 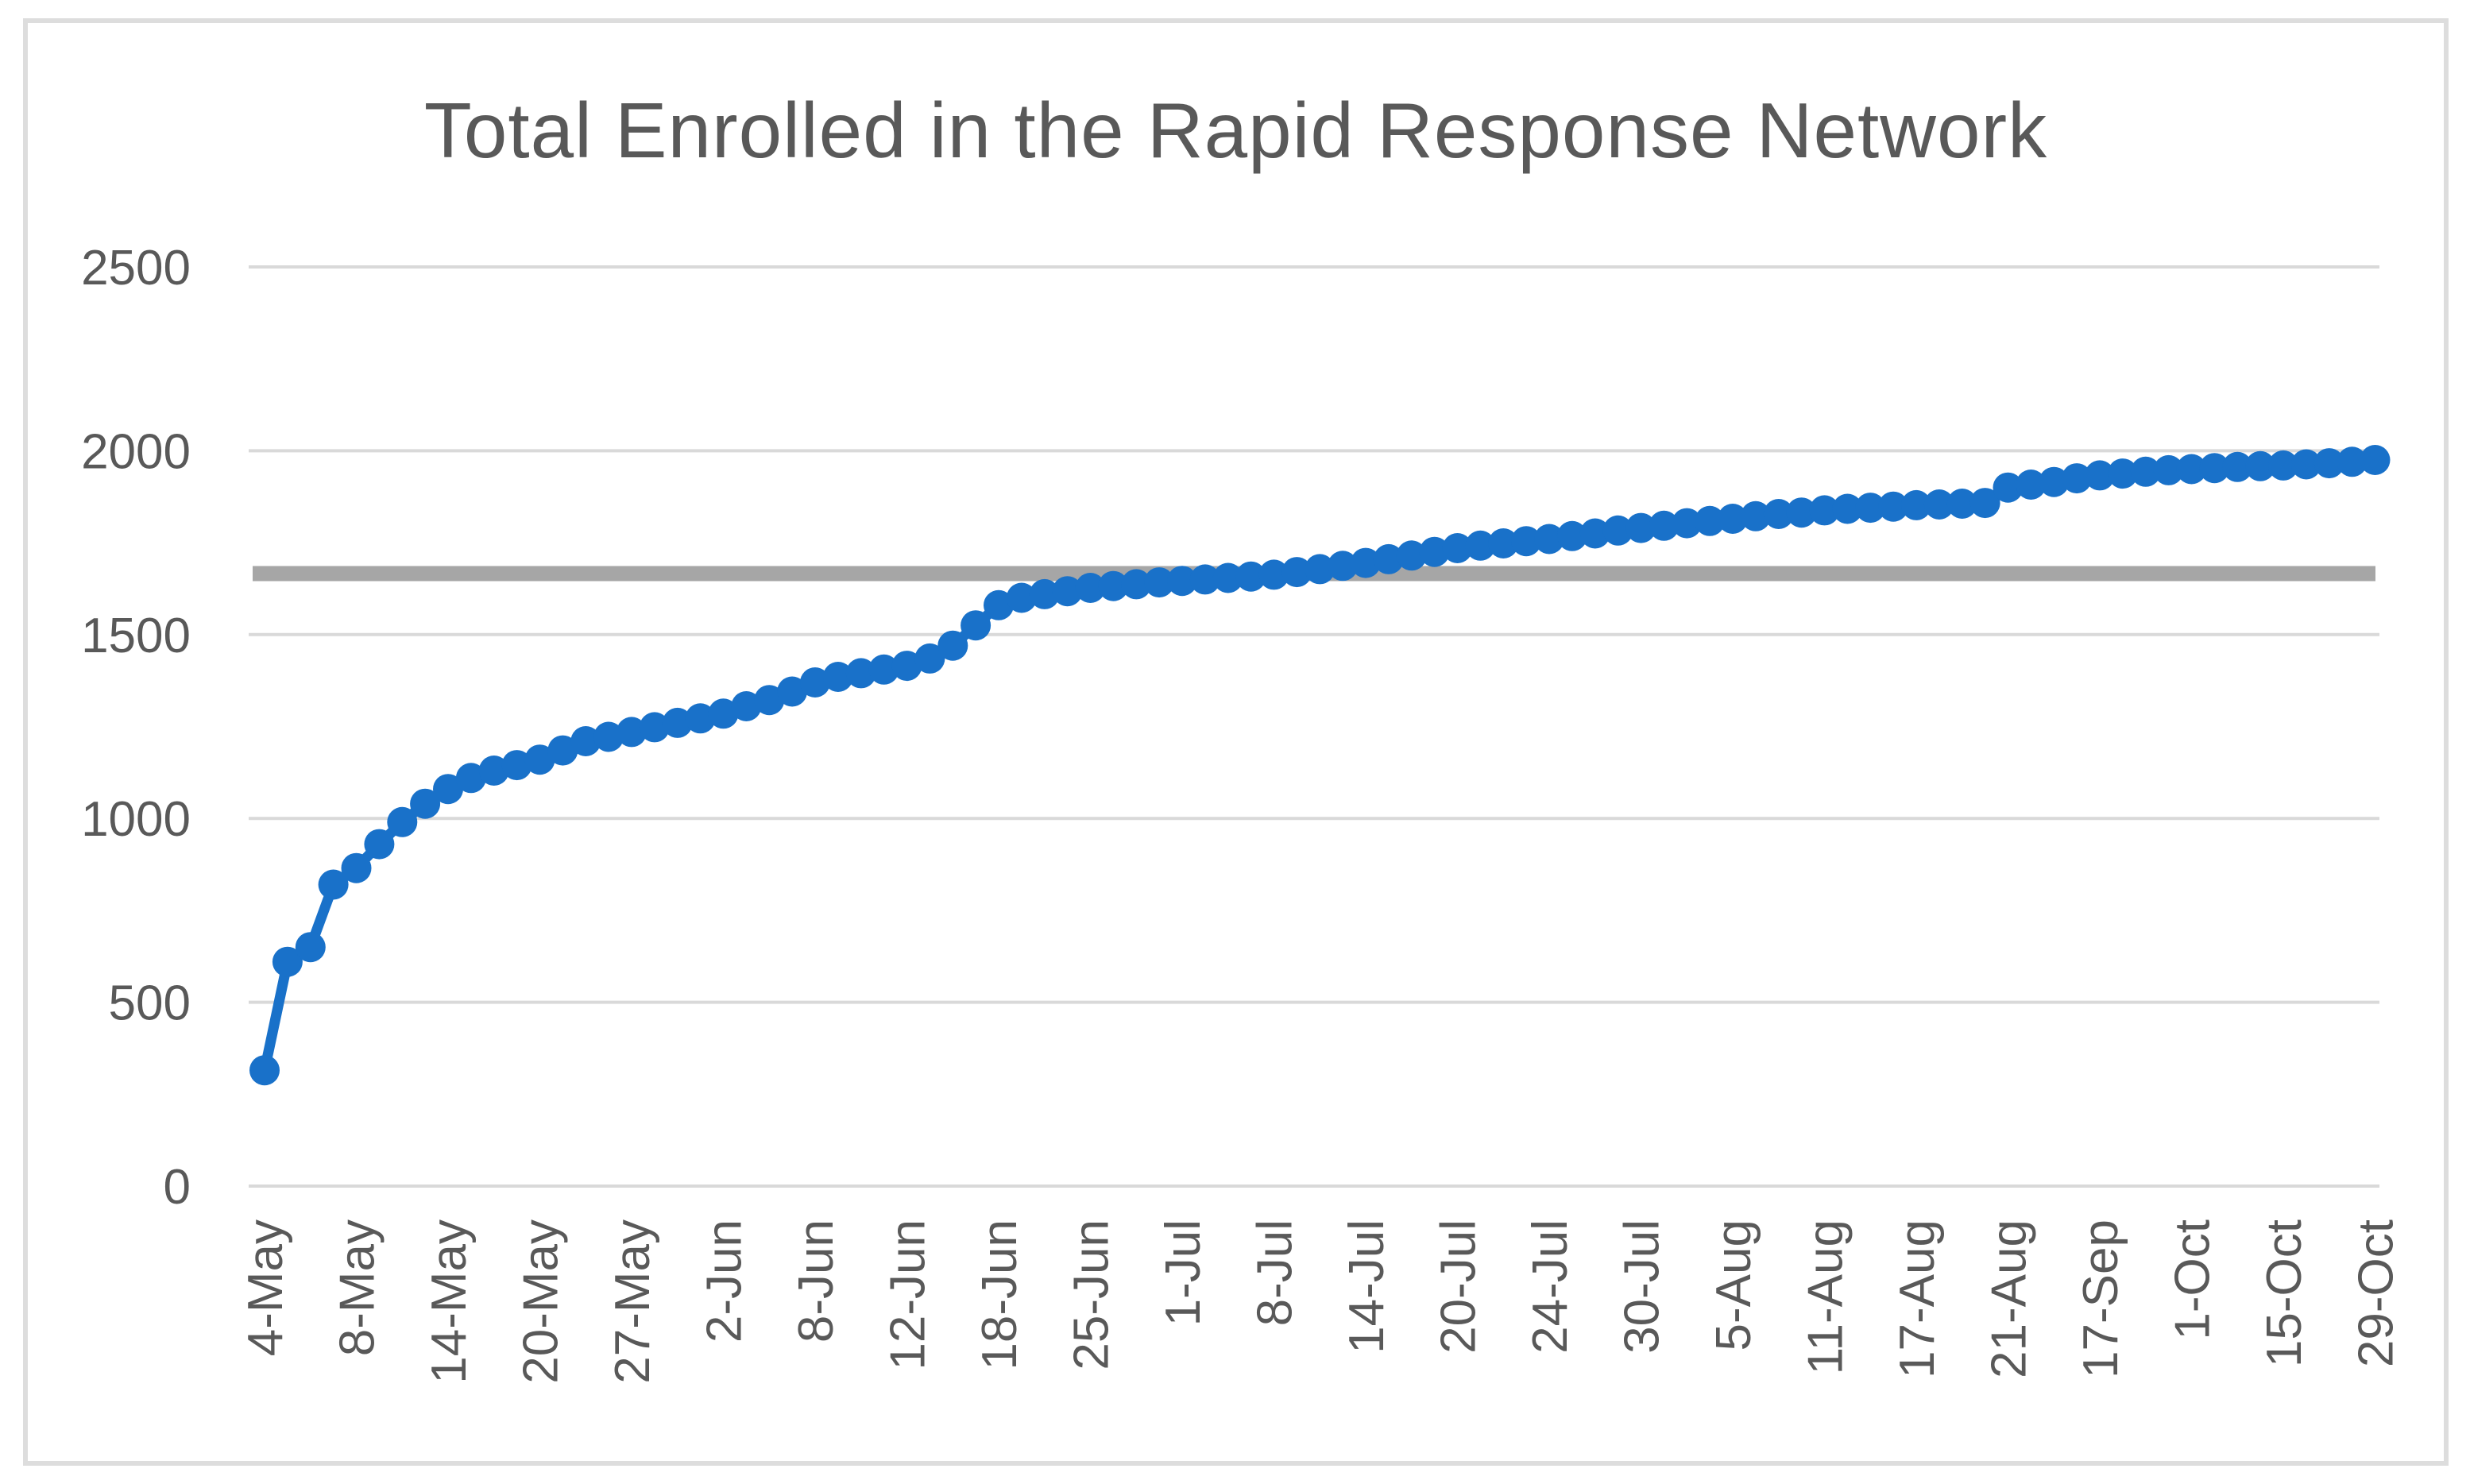 I want to click on x-axis-tick-label: 17-Aug, so click(x=1917, y=1298).